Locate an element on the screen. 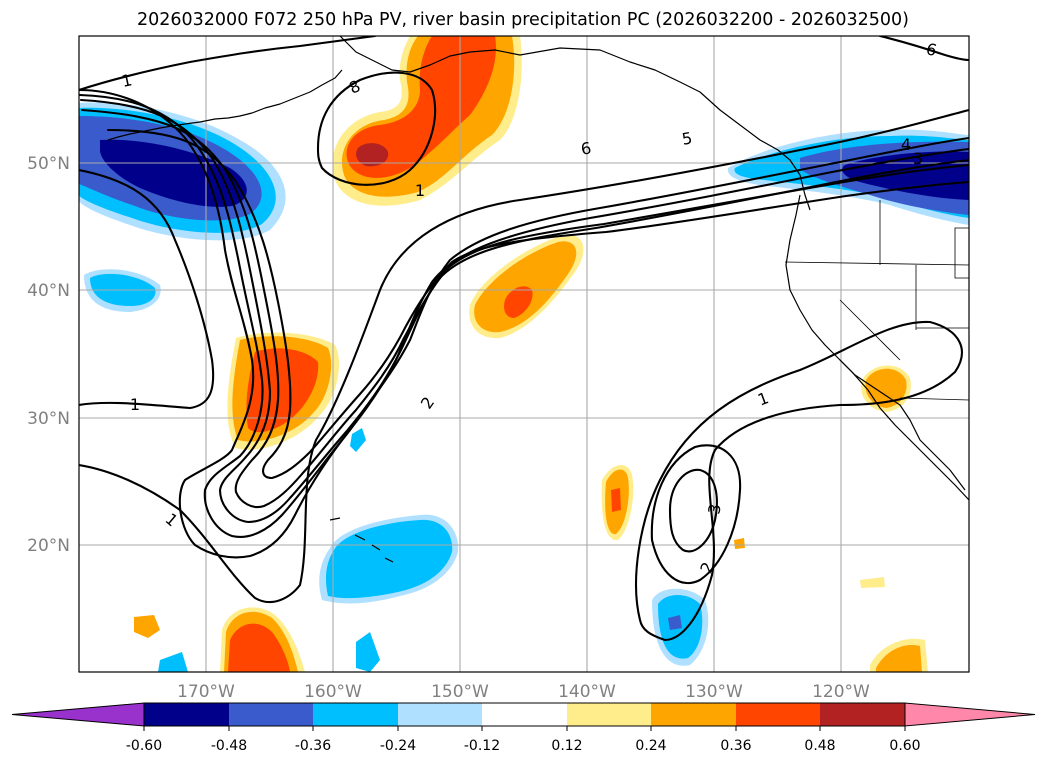  pos-region-bottom-left-core is located at coordinates (259, 647).